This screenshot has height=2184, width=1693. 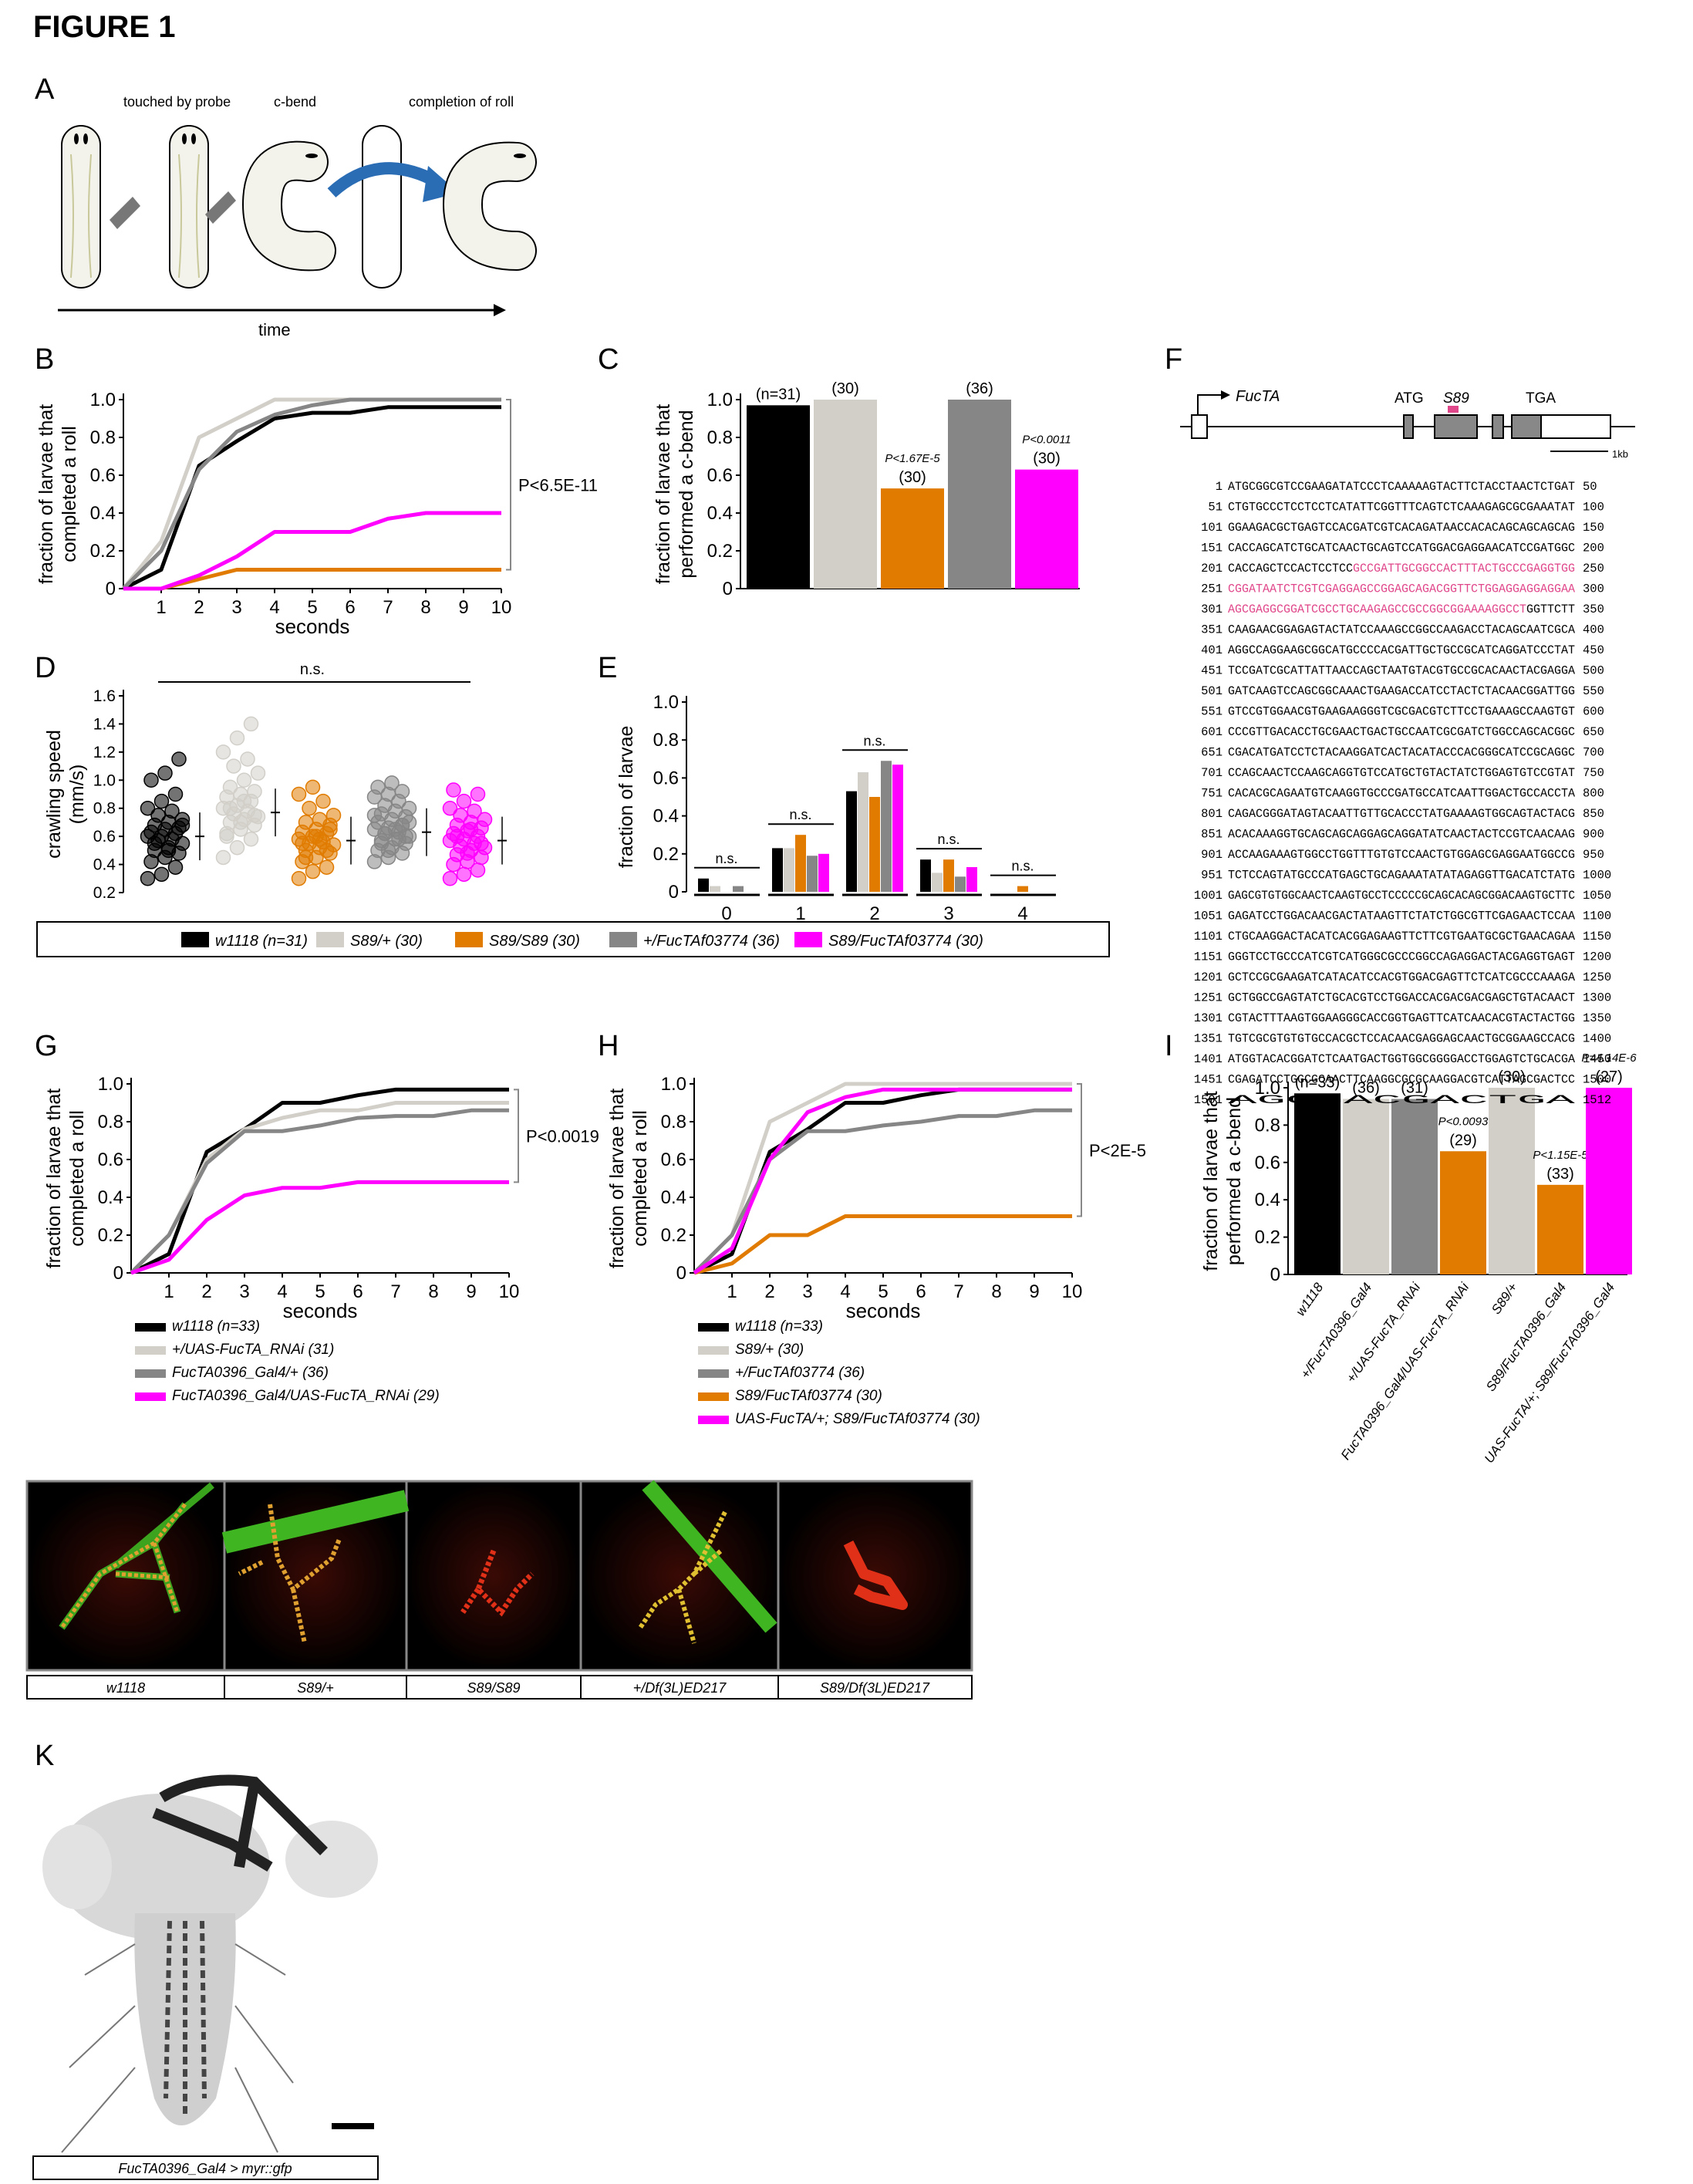 What do you see at coordinates (1212, 753) in the screenshot?
I see `seq-row-start: 651` at bounding box center [1212, 753].